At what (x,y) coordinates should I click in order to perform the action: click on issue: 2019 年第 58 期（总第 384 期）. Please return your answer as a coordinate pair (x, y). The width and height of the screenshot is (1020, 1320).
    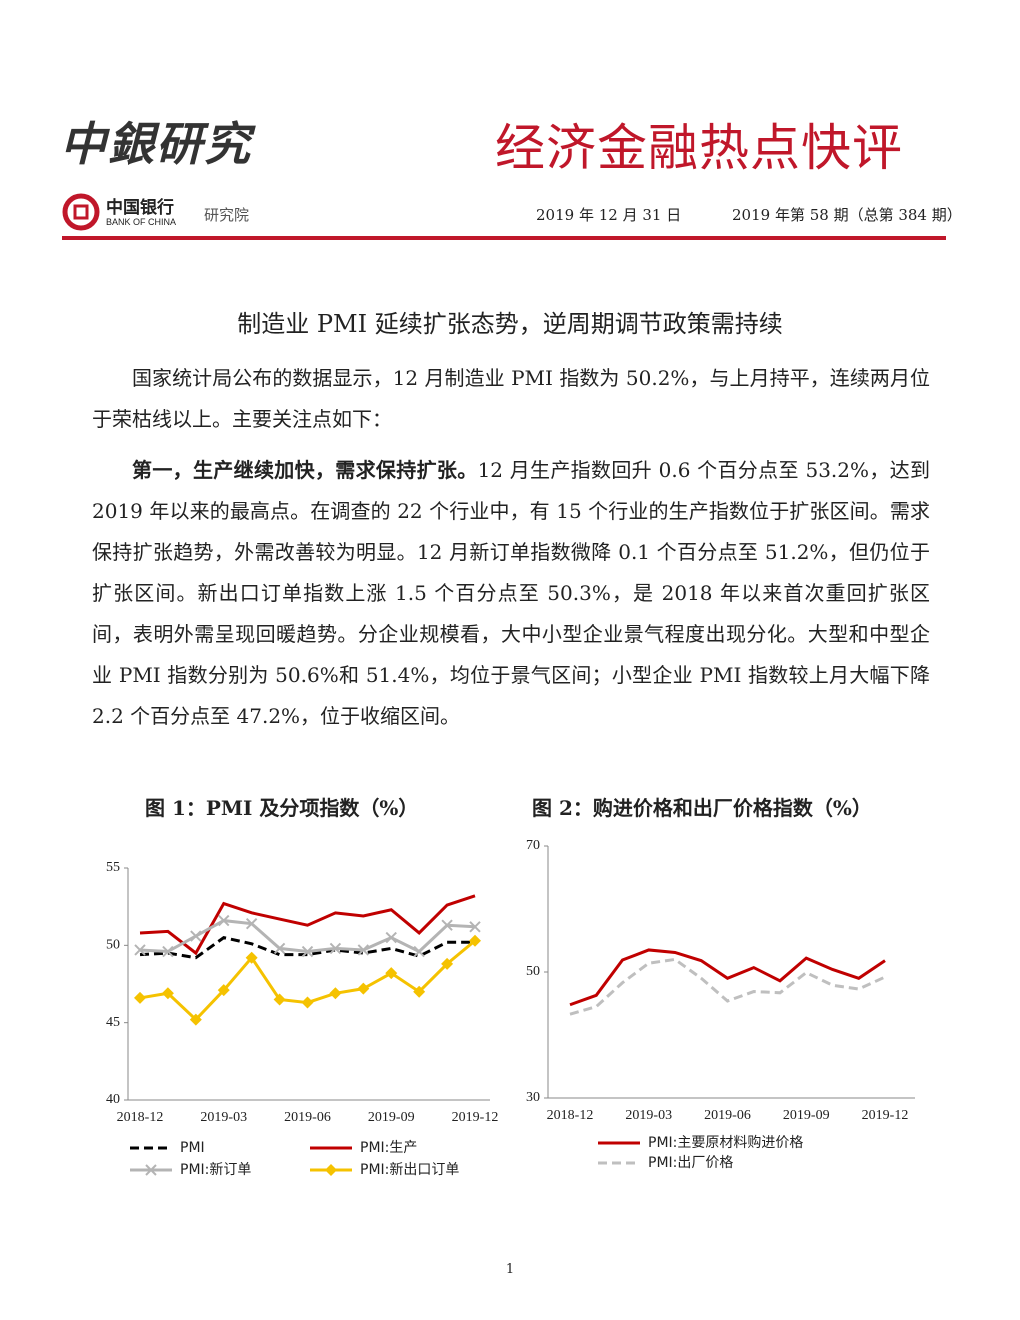
    Looking at the image, I should click on (847, 215).